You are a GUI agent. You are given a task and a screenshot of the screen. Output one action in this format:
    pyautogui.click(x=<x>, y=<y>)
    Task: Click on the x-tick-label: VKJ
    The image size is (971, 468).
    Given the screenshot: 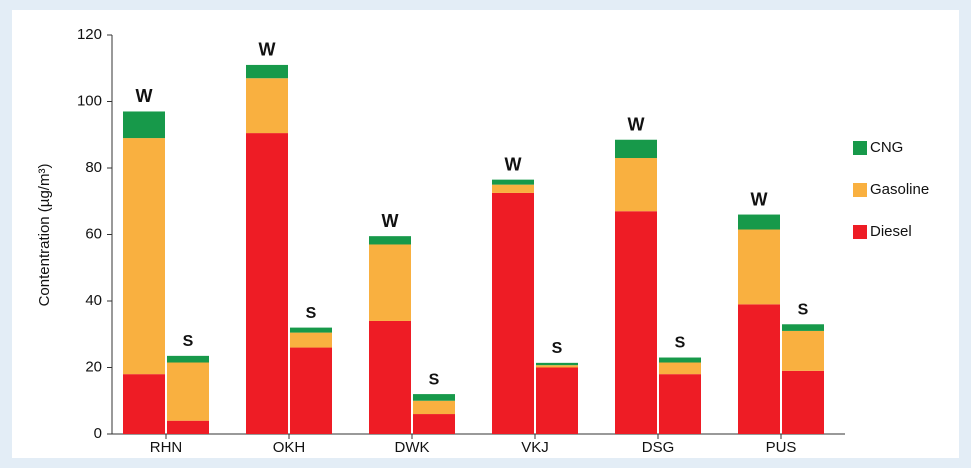 What is the action you would take?
    pyautogui.click(x=535, y=447)
    